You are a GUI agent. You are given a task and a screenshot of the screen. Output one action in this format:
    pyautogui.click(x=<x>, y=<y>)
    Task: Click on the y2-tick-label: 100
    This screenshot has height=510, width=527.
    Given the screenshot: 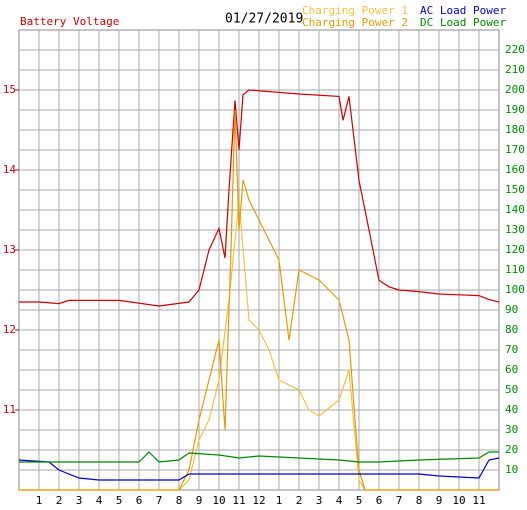 What is the action you would take?
    pyautogui.click(x=515, y=289)
    